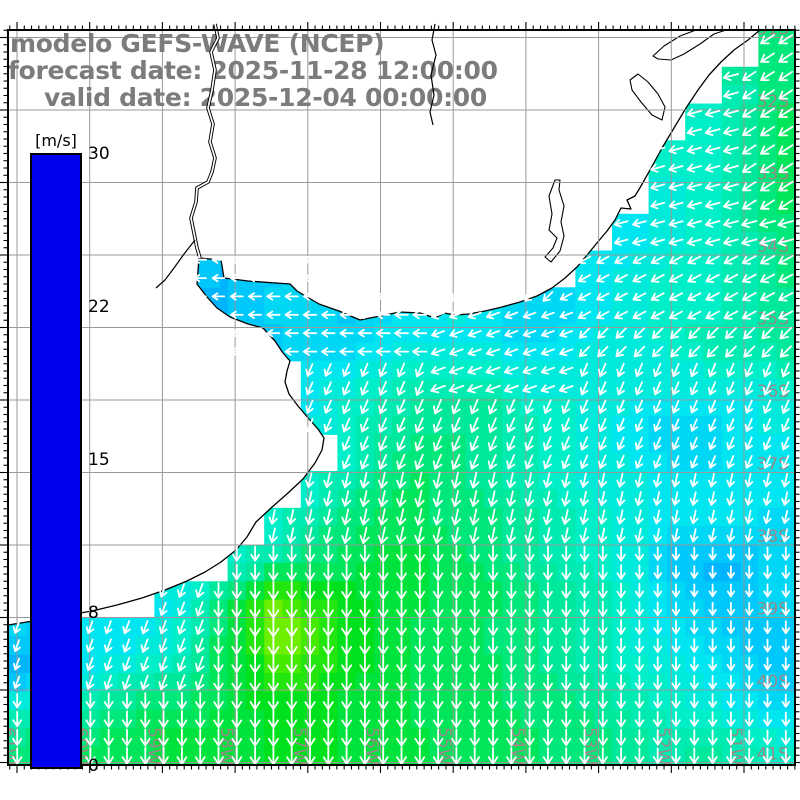 This screenshot has width=800, height=800. What do you see at coordinates (226, 746) in the screenshot?
I see `lon-label: 58W` at bounding box center [226, 746].